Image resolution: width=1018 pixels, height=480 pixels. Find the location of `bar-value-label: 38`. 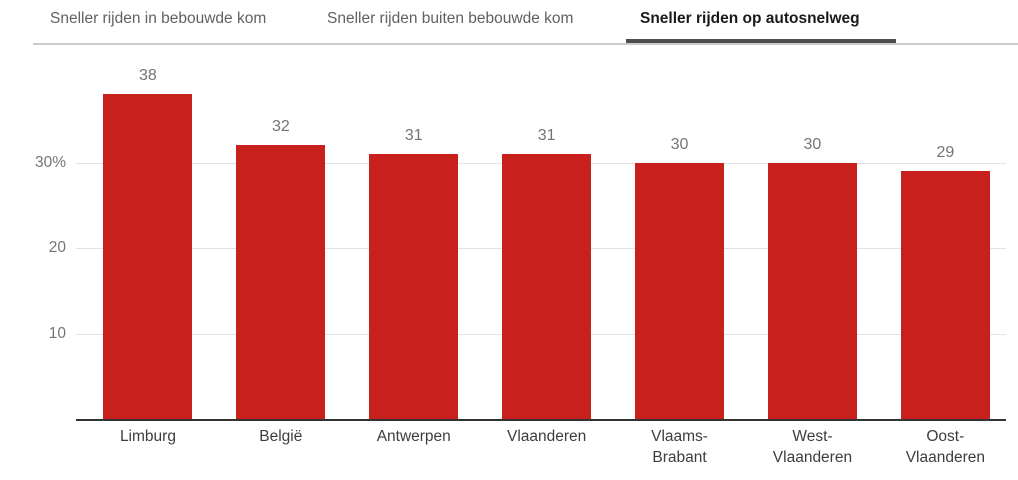

bar-value-label: 38 is located at coordinates (148, 76).